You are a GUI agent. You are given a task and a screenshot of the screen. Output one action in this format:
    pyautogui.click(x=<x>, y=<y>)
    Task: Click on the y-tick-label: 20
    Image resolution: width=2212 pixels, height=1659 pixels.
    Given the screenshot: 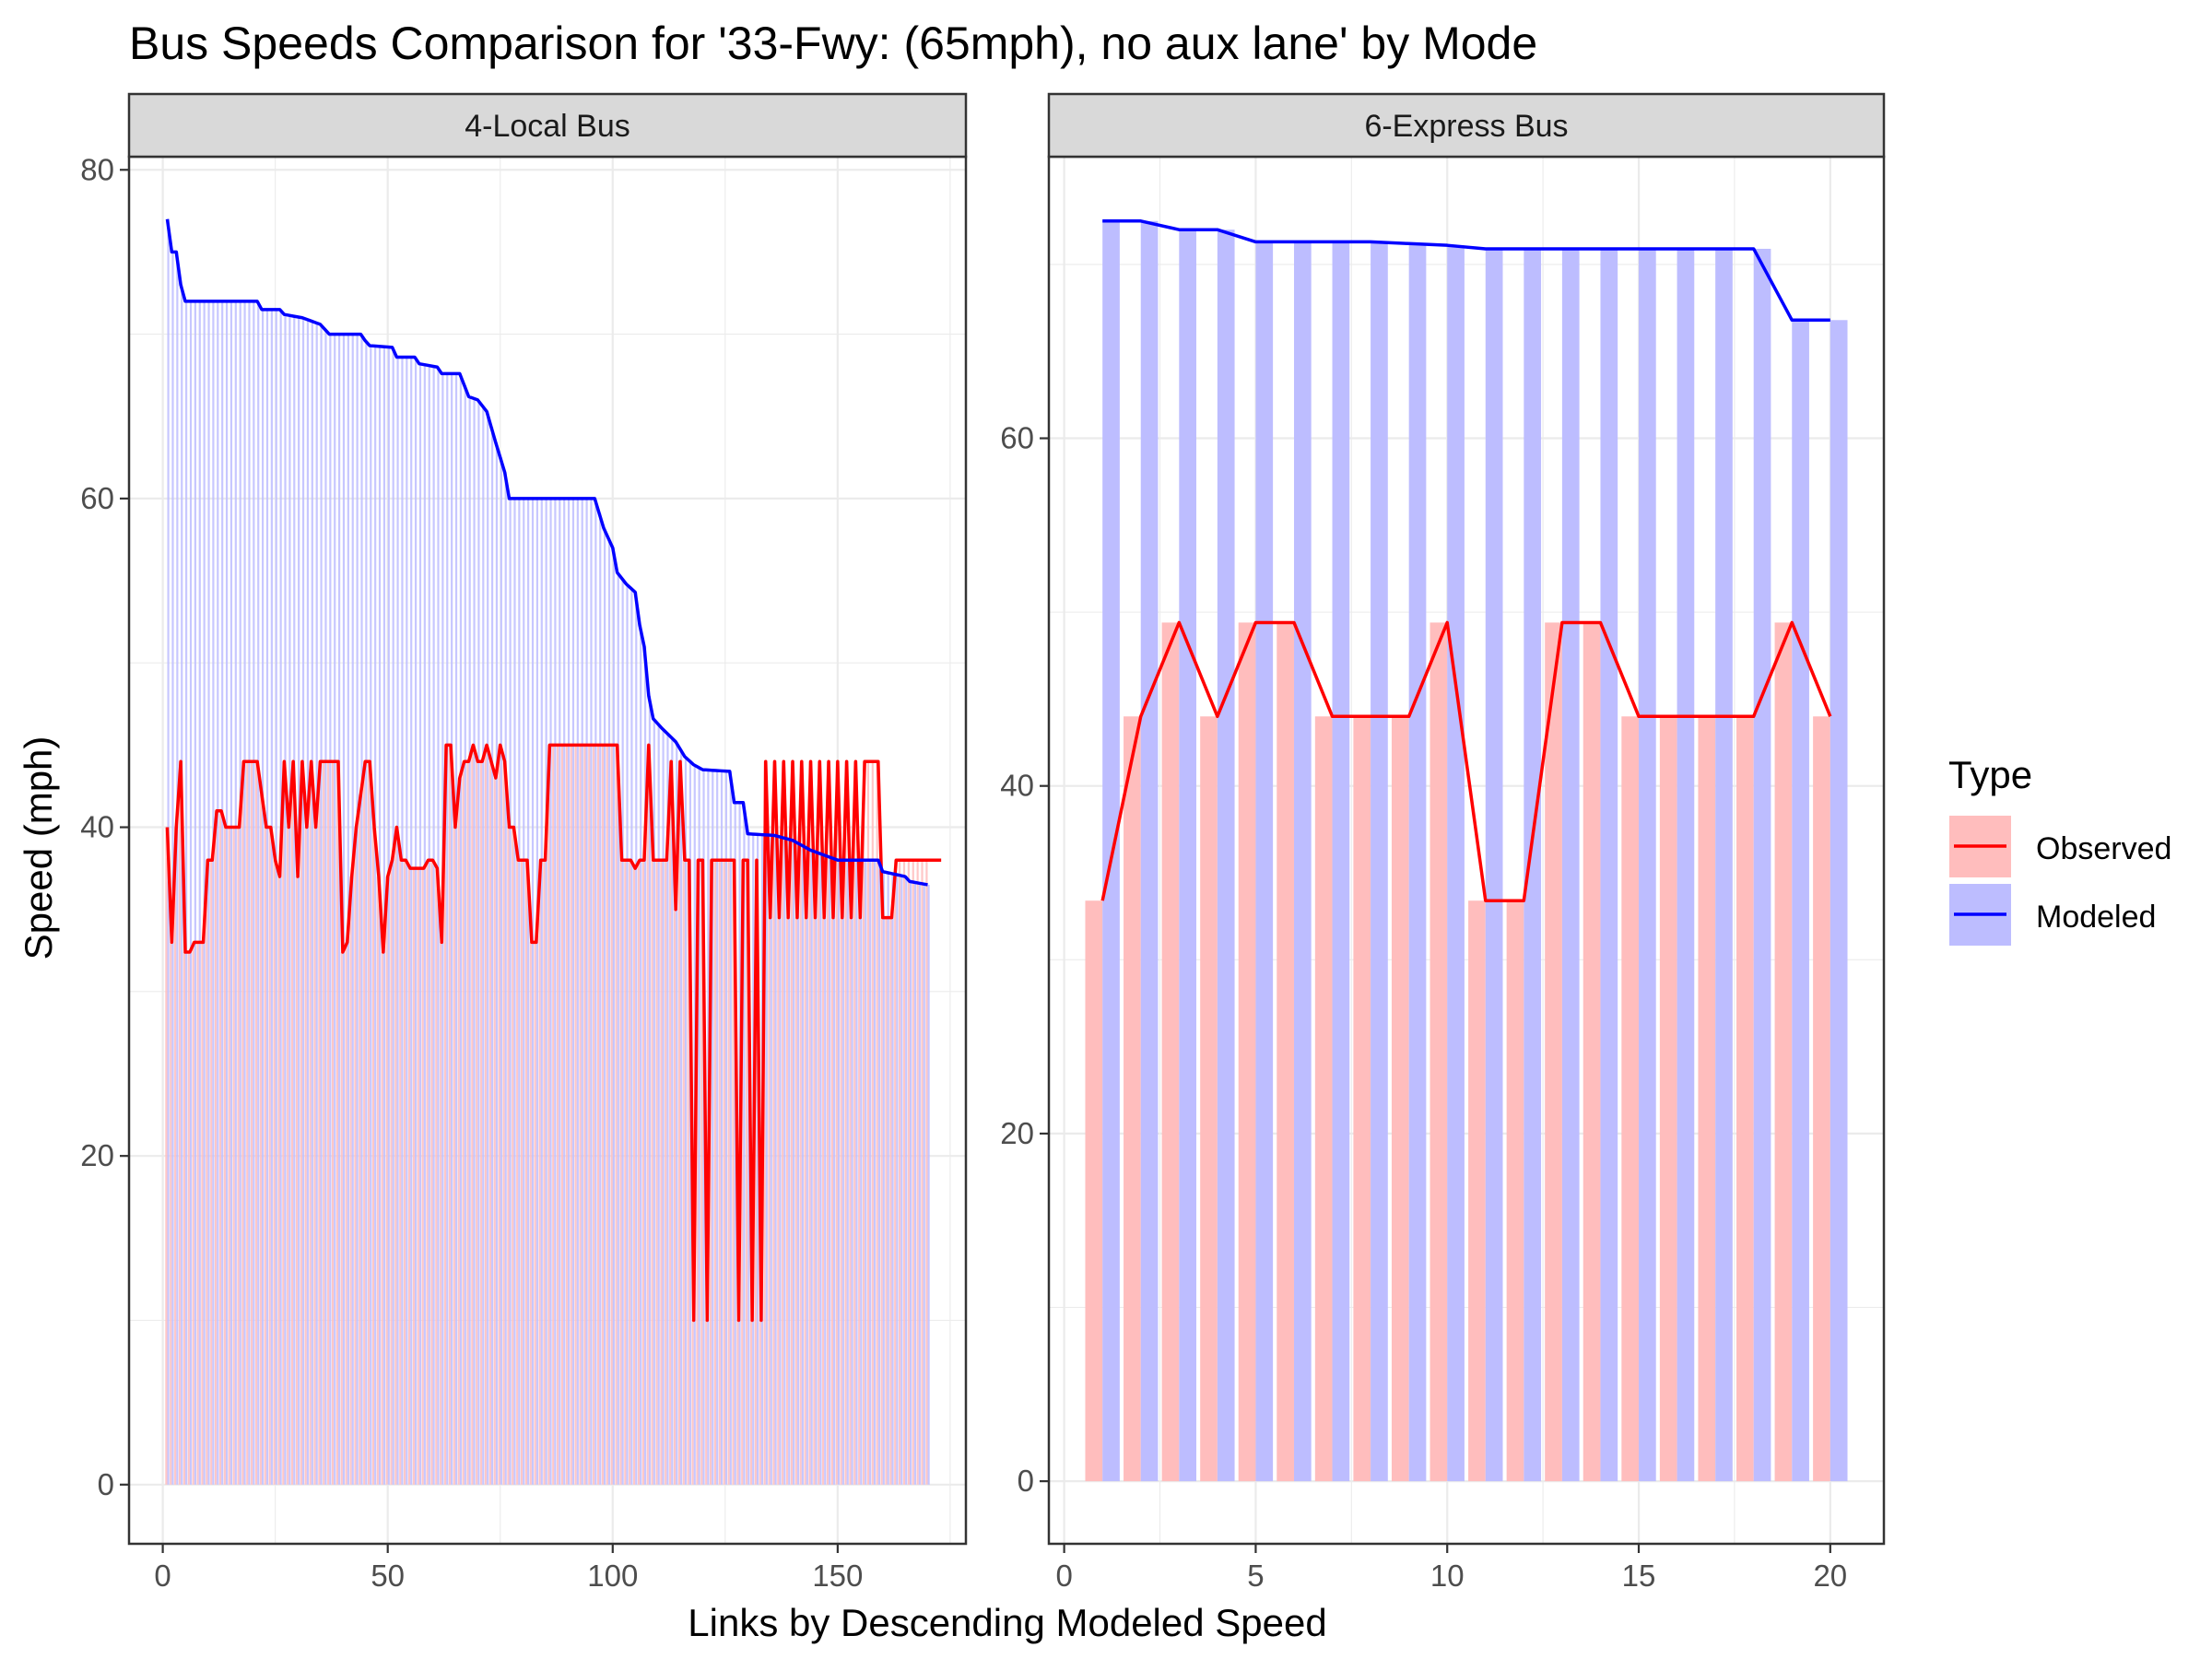 What is the action you would take?
    pyautogui.click(x=97, y=1155)
    